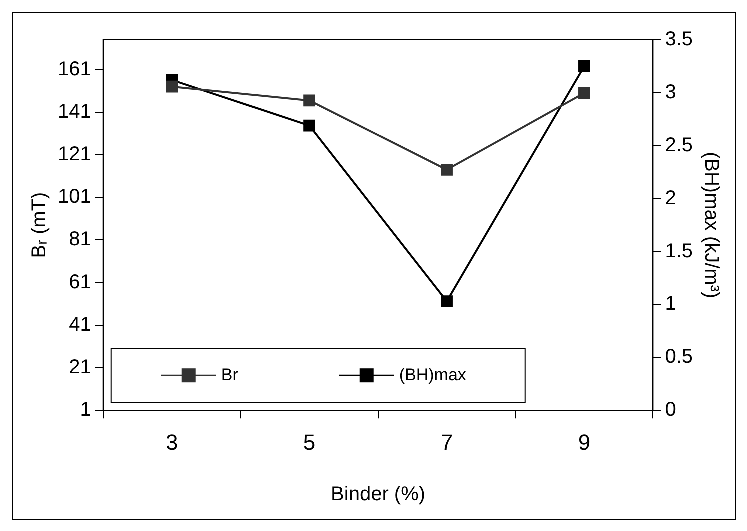  I want to click on x-axis-title: Binder (%), so click(378, 495).